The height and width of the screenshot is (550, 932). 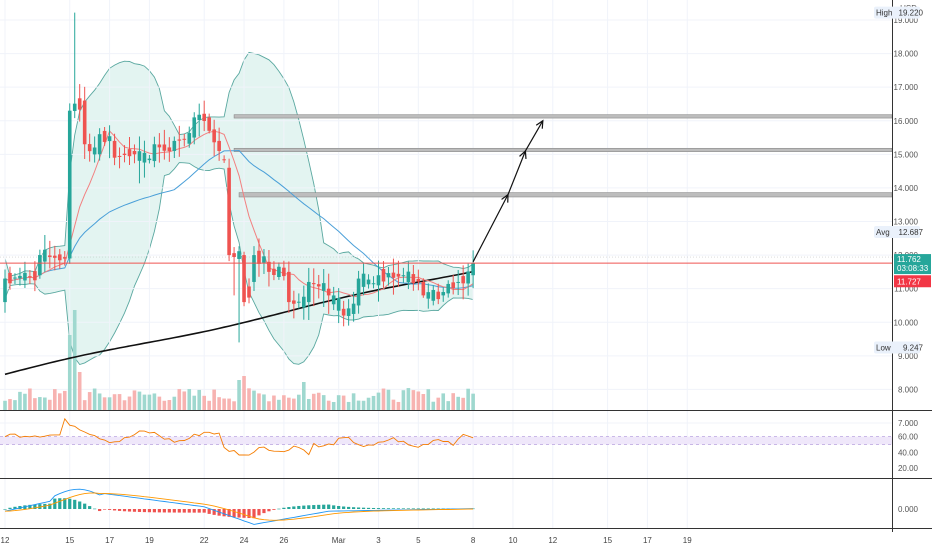 What do you see at coordinates (204, 540) in the screenshot?
I see `time-tick: 22` at bounding box center [204, 540].